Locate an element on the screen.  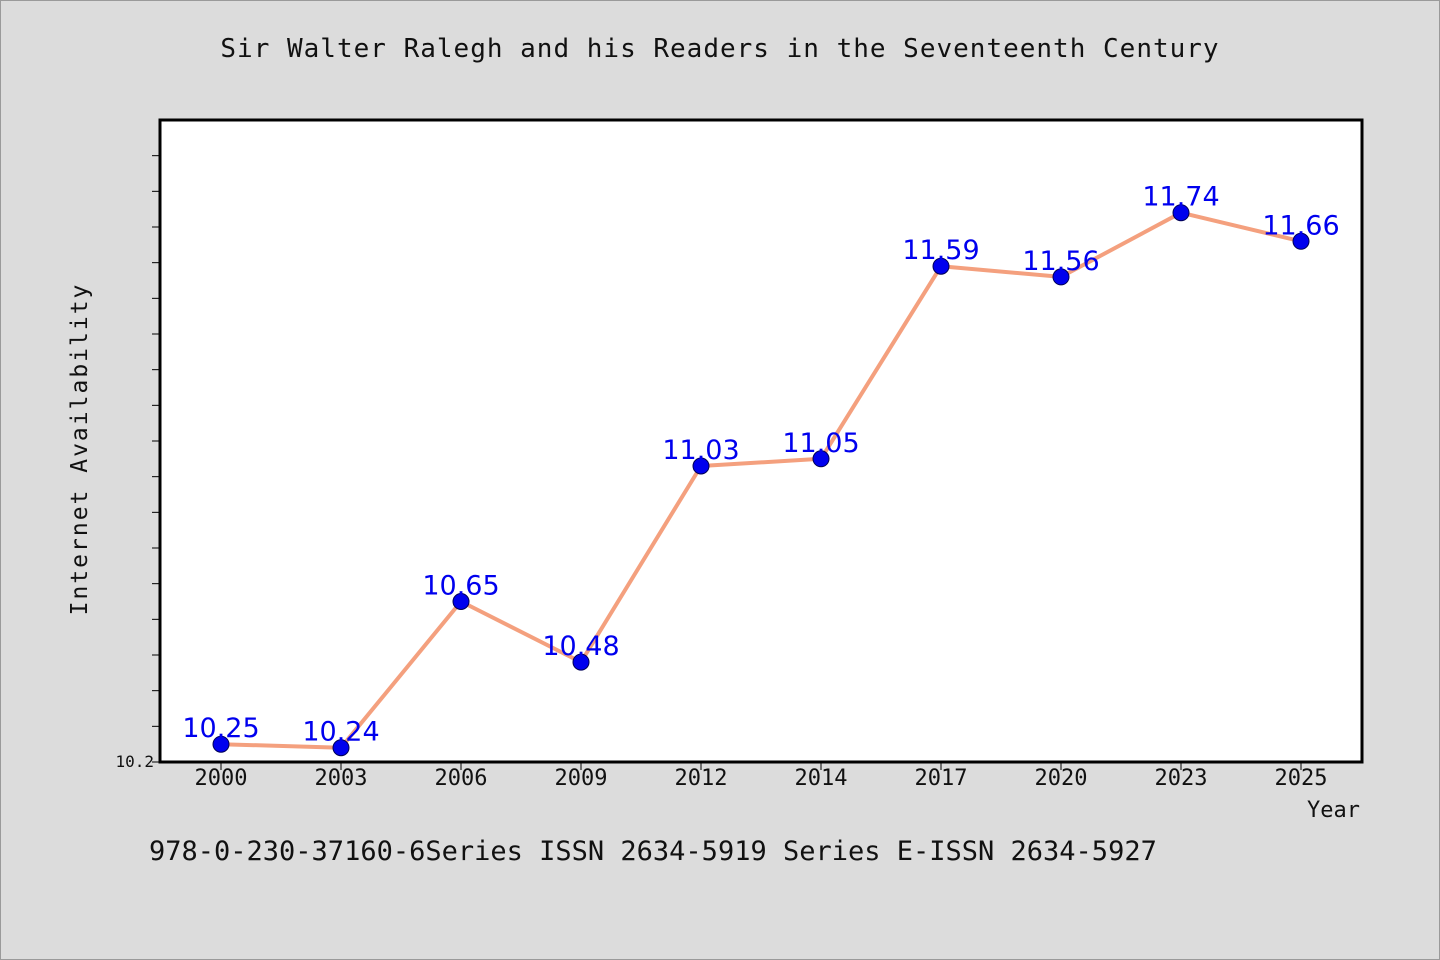
y-axis-label: Internet Availability is located at coordinates (80, 449).